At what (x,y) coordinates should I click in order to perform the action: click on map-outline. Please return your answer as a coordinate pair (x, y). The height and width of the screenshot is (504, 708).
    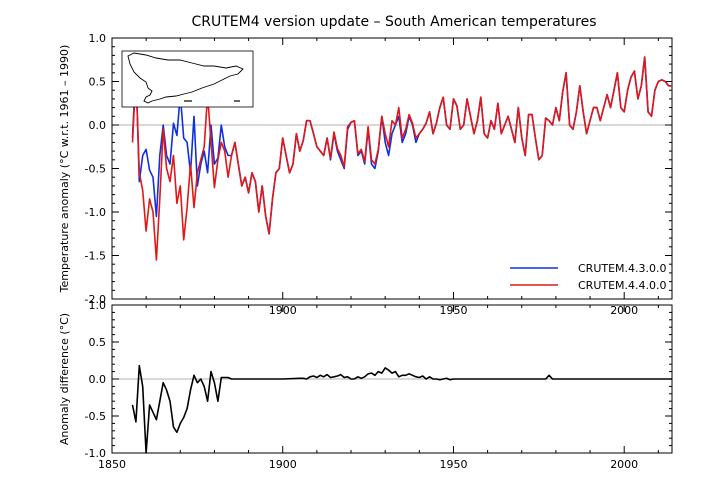
    Looking at the image, I should click on (185, 78).